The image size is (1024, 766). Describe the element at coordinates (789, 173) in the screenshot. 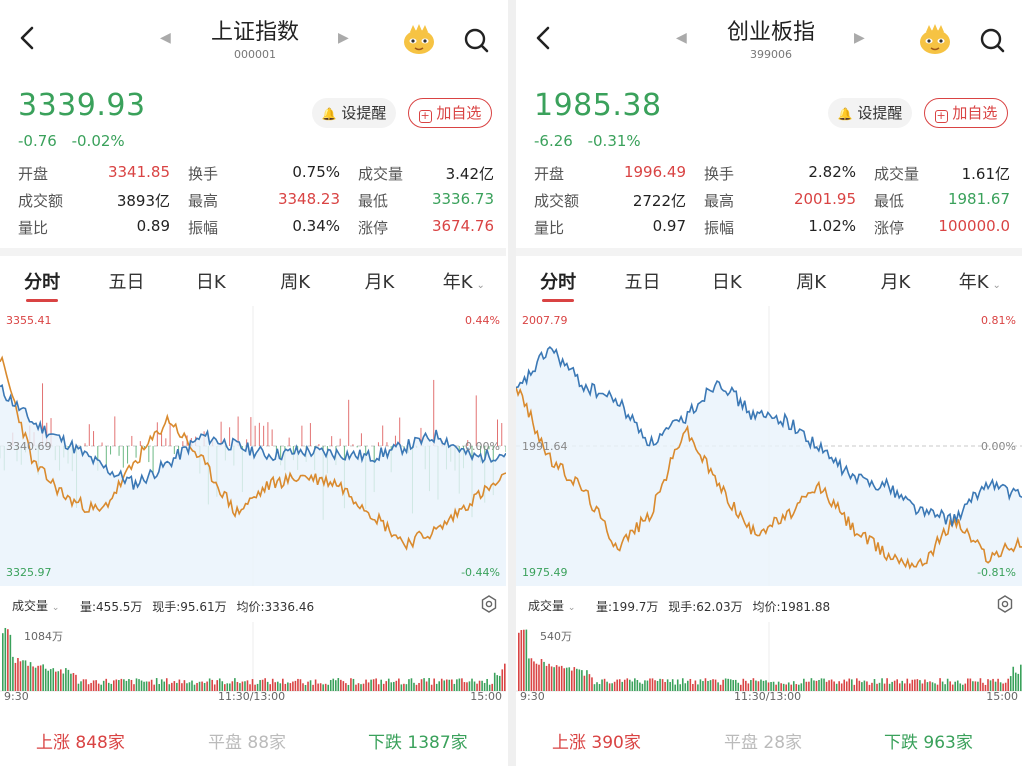

I see `stat-item: 换手 2.82%` at that location.